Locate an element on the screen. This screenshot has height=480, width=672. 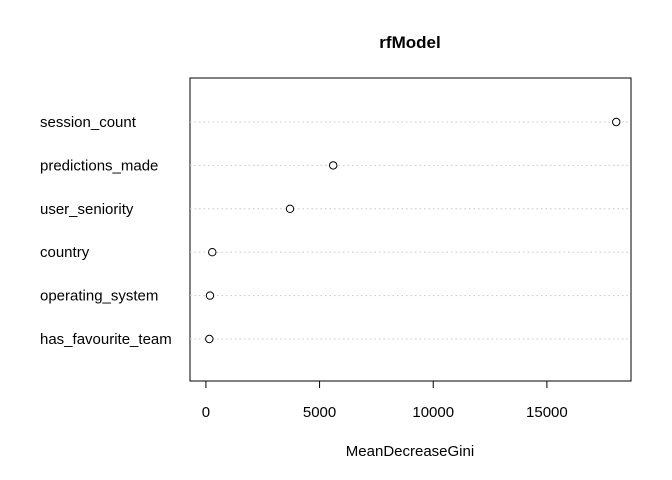
x-axis-label: MeanDecreaseGini is located at coordinates (410, 451).